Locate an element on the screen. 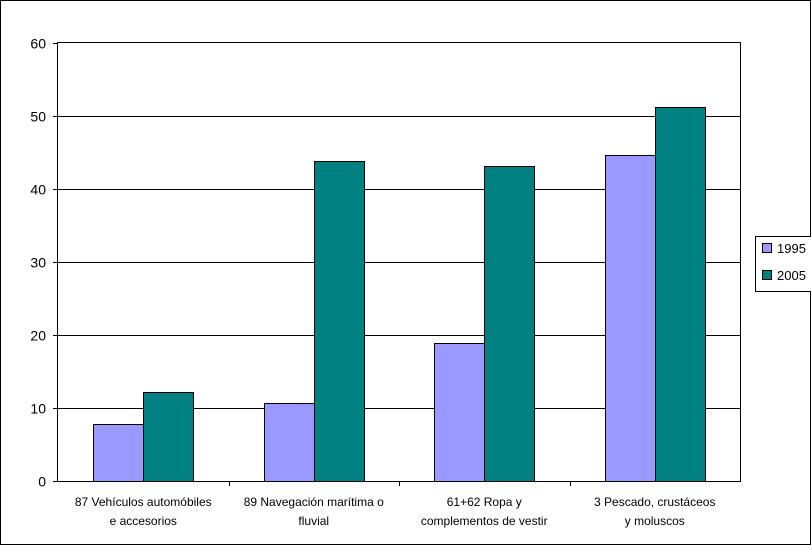 The image size is (811, 550). x-tick-label: e accesorios is located at coordinates (143, 521).